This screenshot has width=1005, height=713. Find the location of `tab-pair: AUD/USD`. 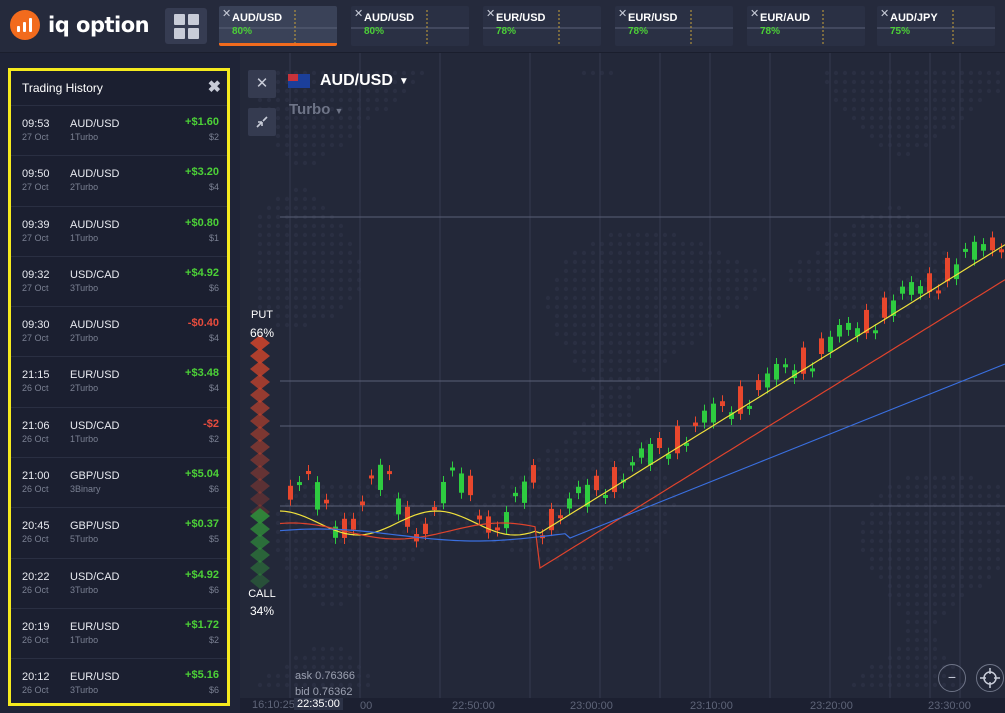

tab-pair: AUD/USD is located at coordinates (389, 18).